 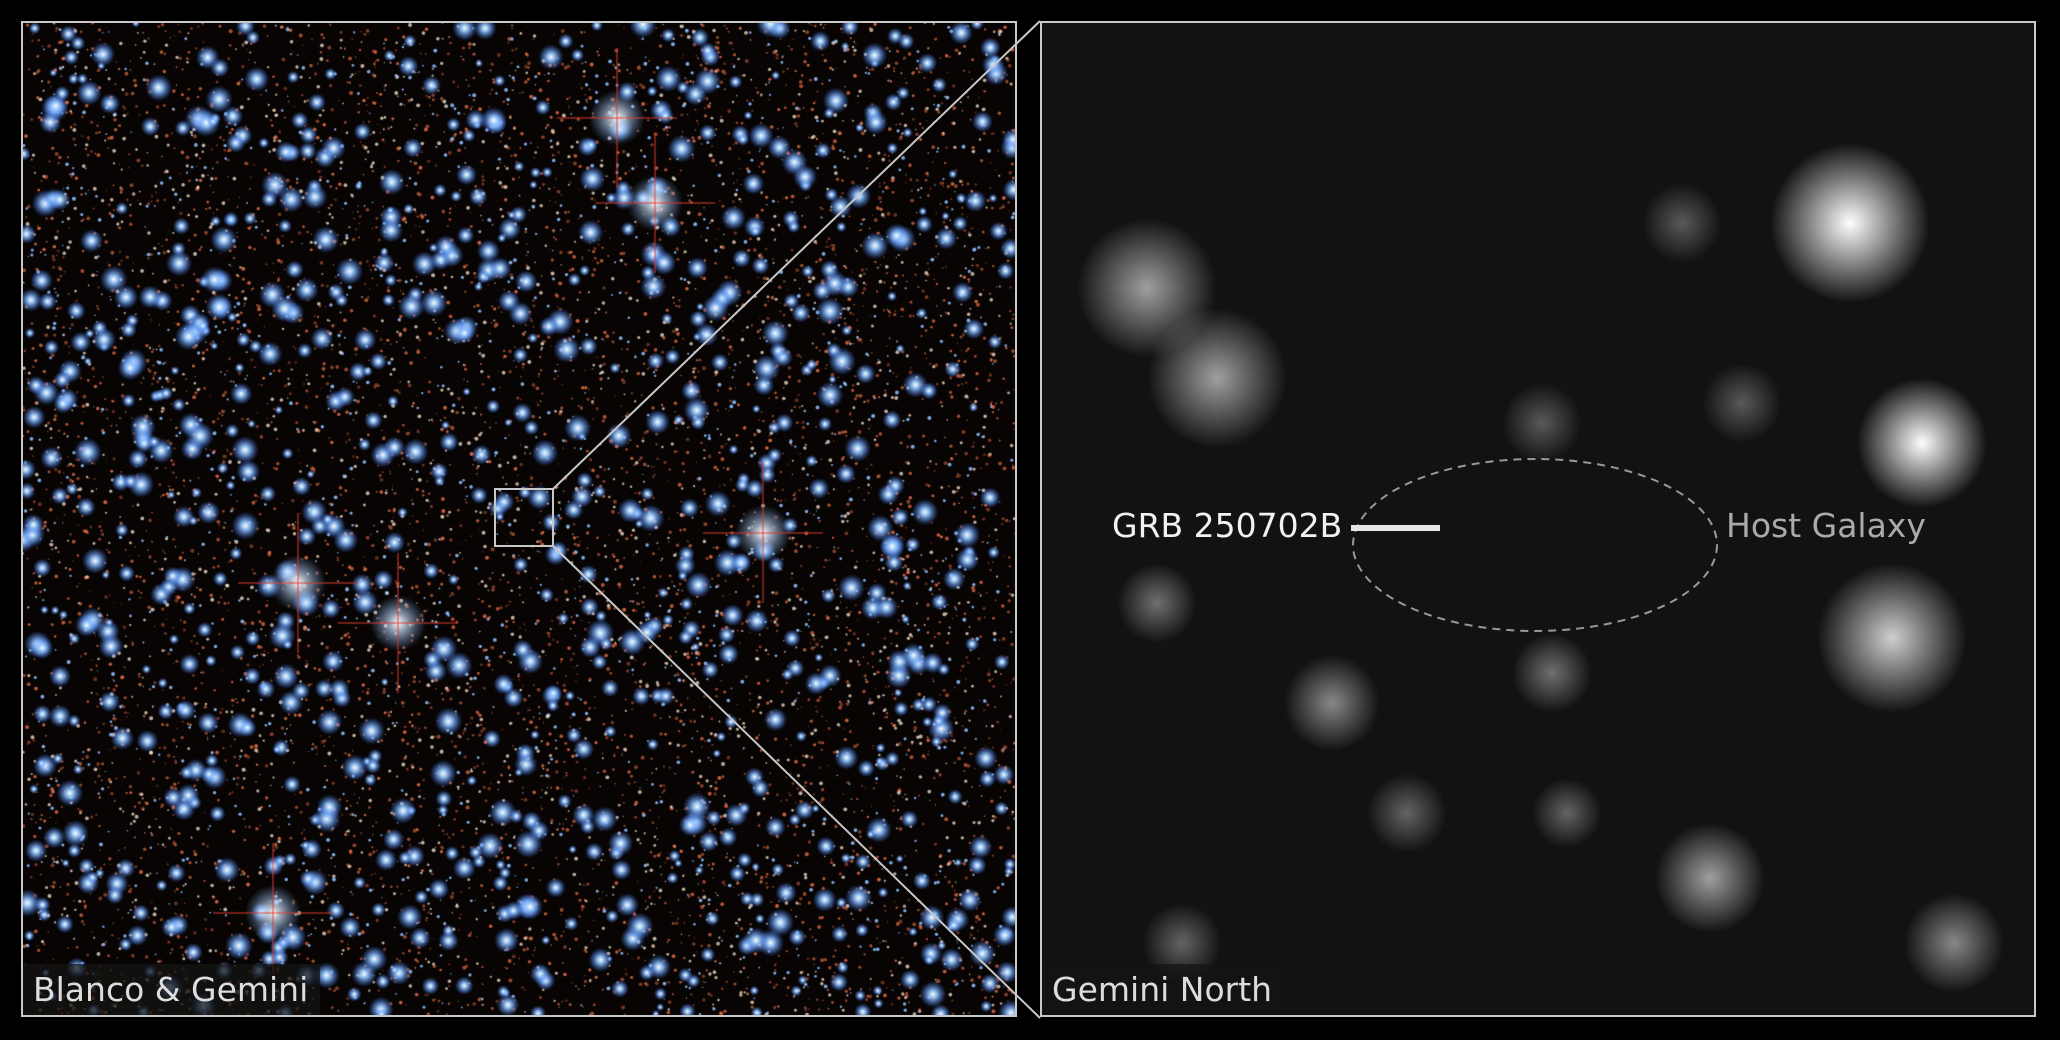 I want to click on left-panel-caption: Blanco & Gemini, so click(x=172, y=989).